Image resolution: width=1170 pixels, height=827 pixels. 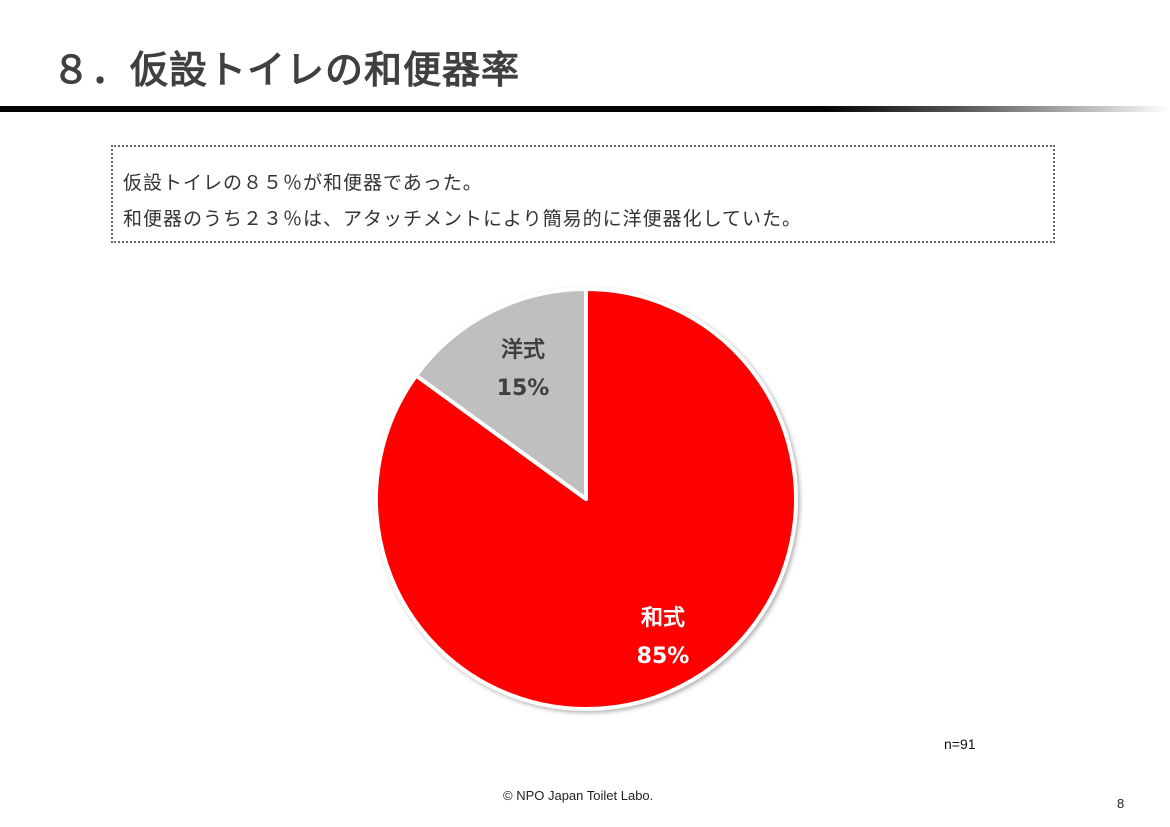 I want to click on sample-size-label: n=91, so click(x=960, y=744).